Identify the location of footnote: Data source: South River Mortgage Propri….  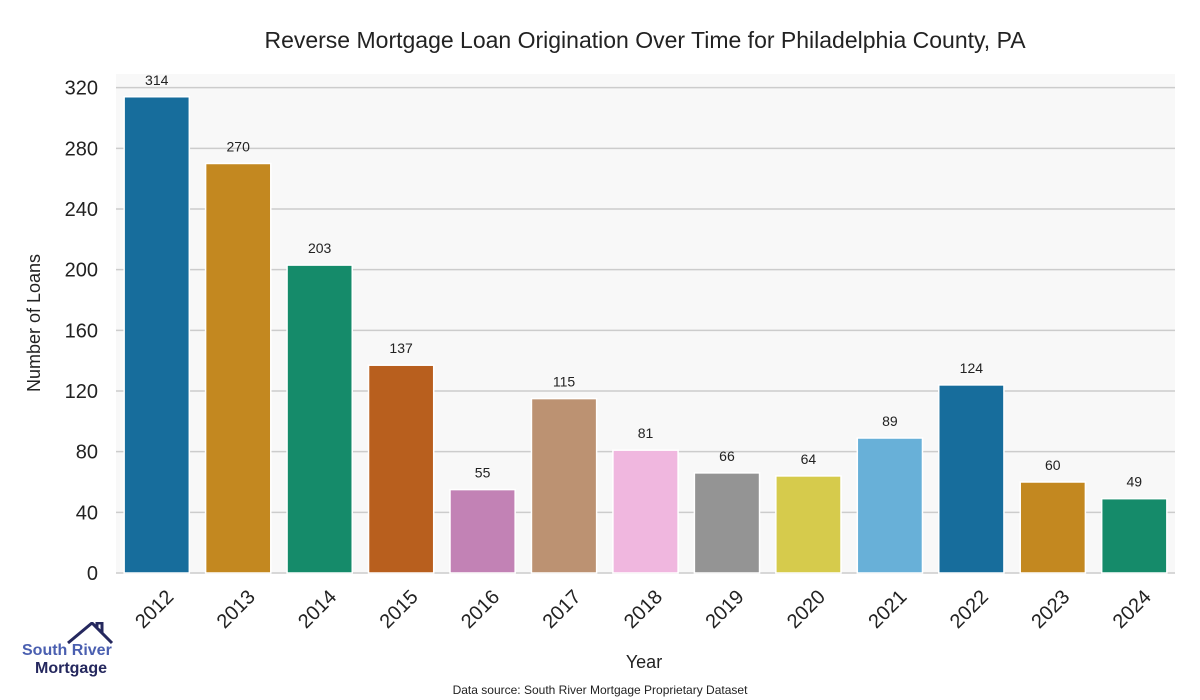
(600, 690).